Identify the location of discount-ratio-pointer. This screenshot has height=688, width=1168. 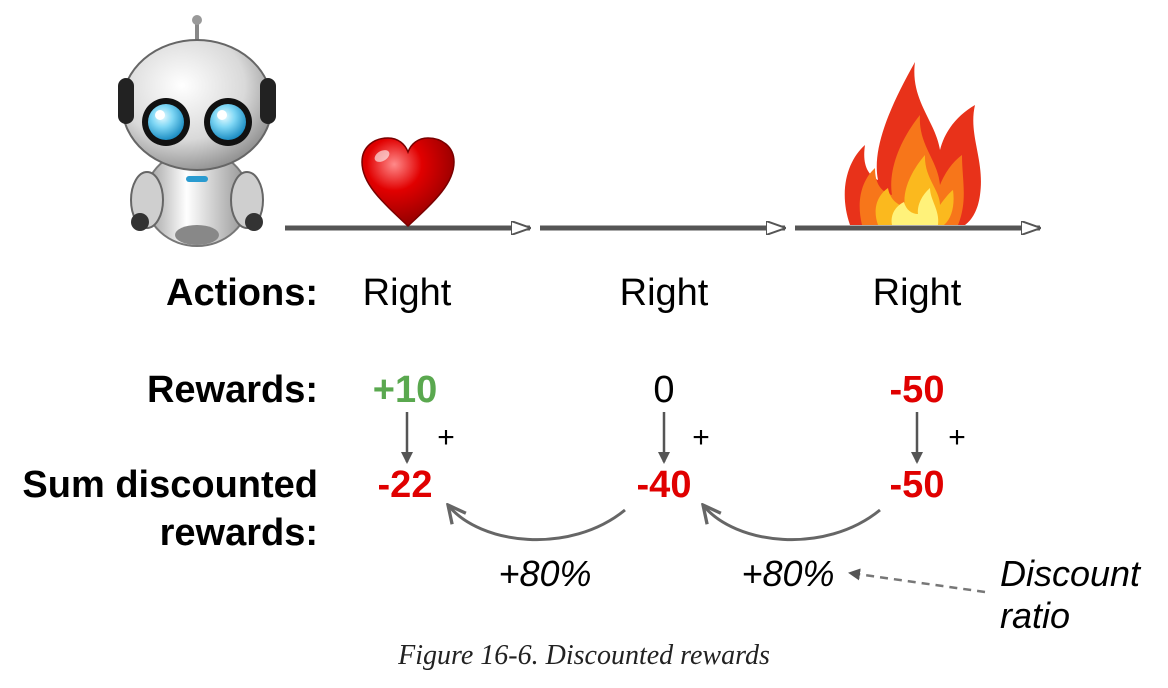
(917, 581).